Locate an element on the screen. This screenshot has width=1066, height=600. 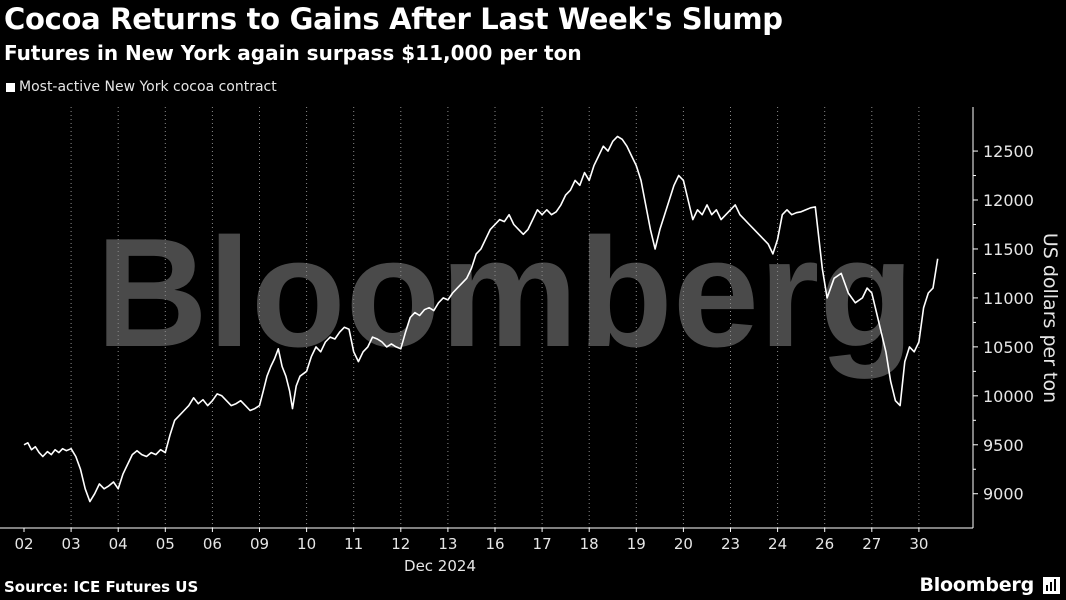
y-tick-label: 11000 is located at coordinates (1008, 298).